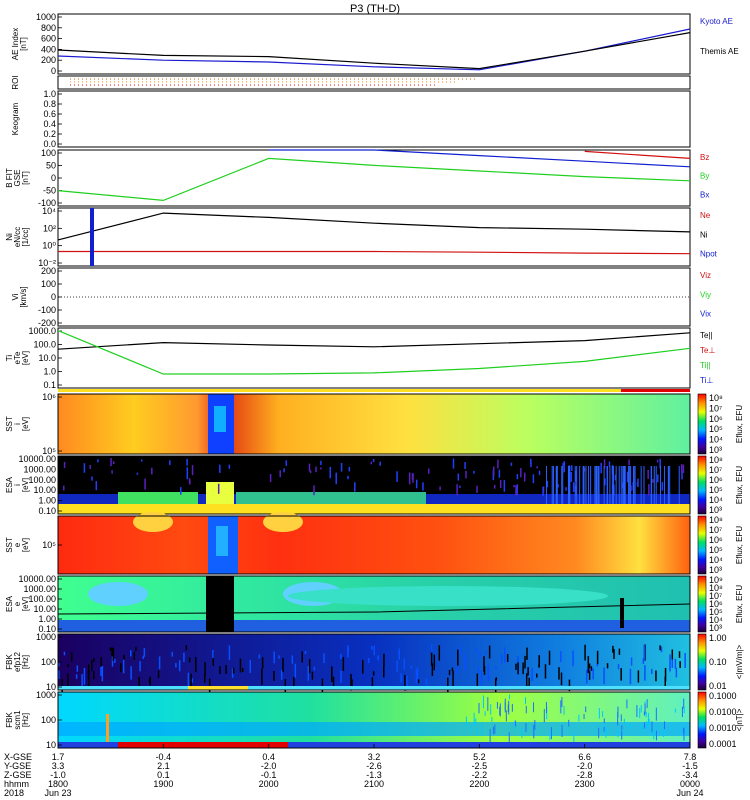 The height and width of the screenshot is (800, 750). Describe the element at coordinates (48, 60) in the screenshot. I see `y-tick-label: 200` at that location.